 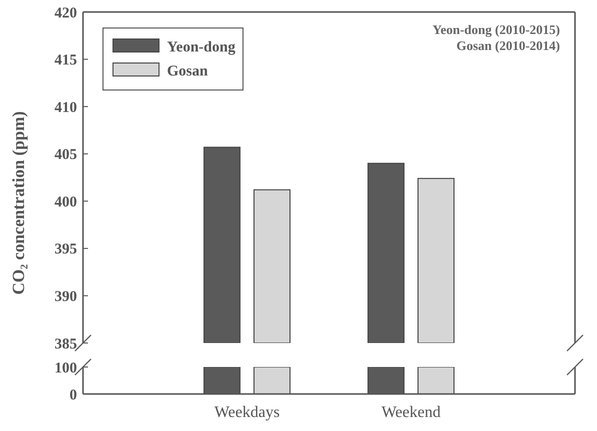 What do you see at coordinates (508, 45) in the screenshot?
I see `annotation: Gosan (2010-2014)` at bounding box center [508, 45].